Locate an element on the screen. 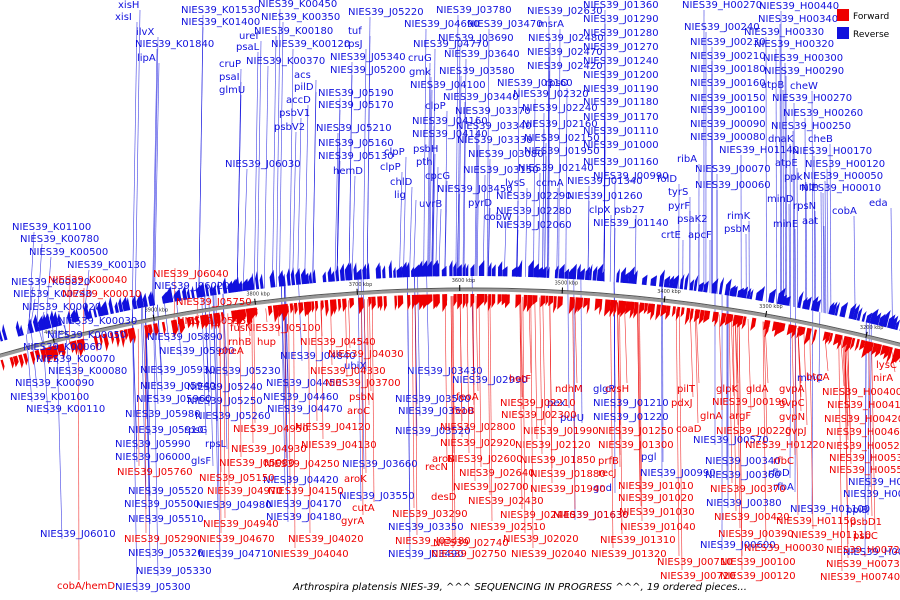  gene-label: dnaK is located at coordinates (781, 139).